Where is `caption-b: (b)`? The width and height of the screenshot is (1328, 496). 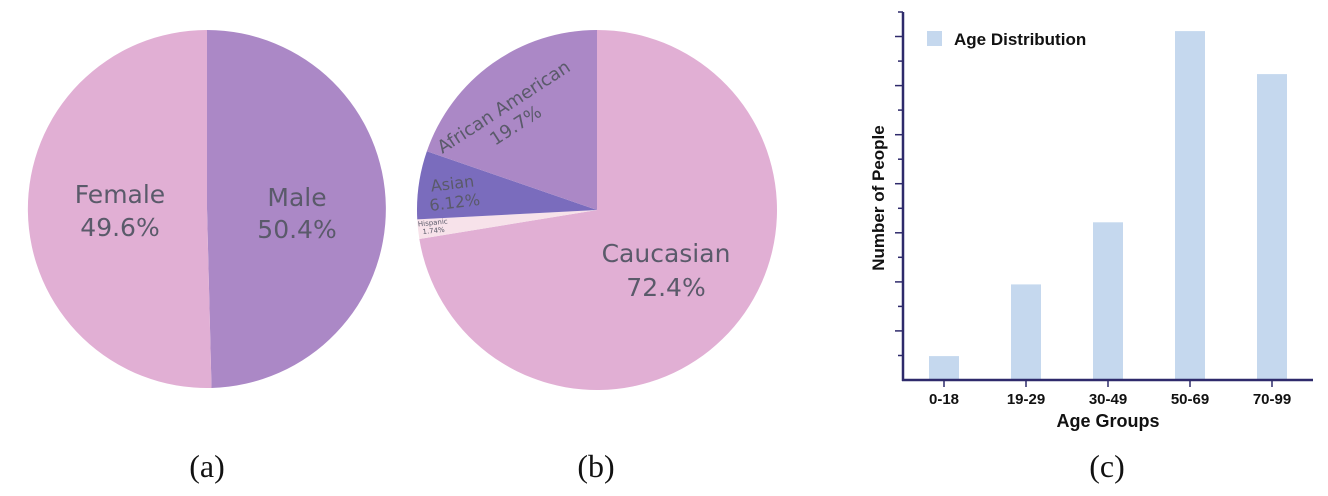
caption-b: (b) is located at coordinates (595, 466).